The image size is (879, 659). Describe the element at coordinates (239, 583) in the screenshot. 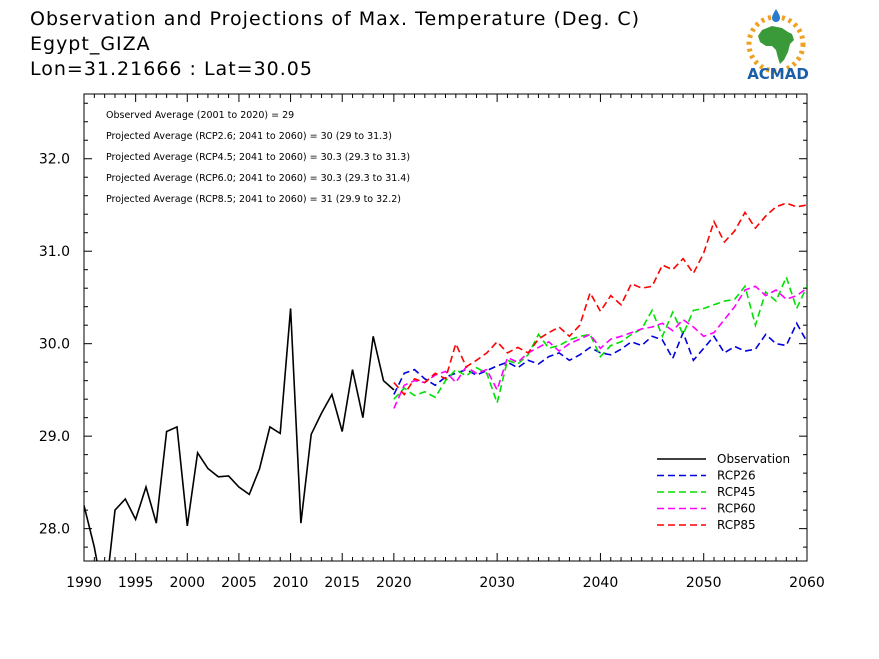

I see `x-tick-label: 2005` at that location.